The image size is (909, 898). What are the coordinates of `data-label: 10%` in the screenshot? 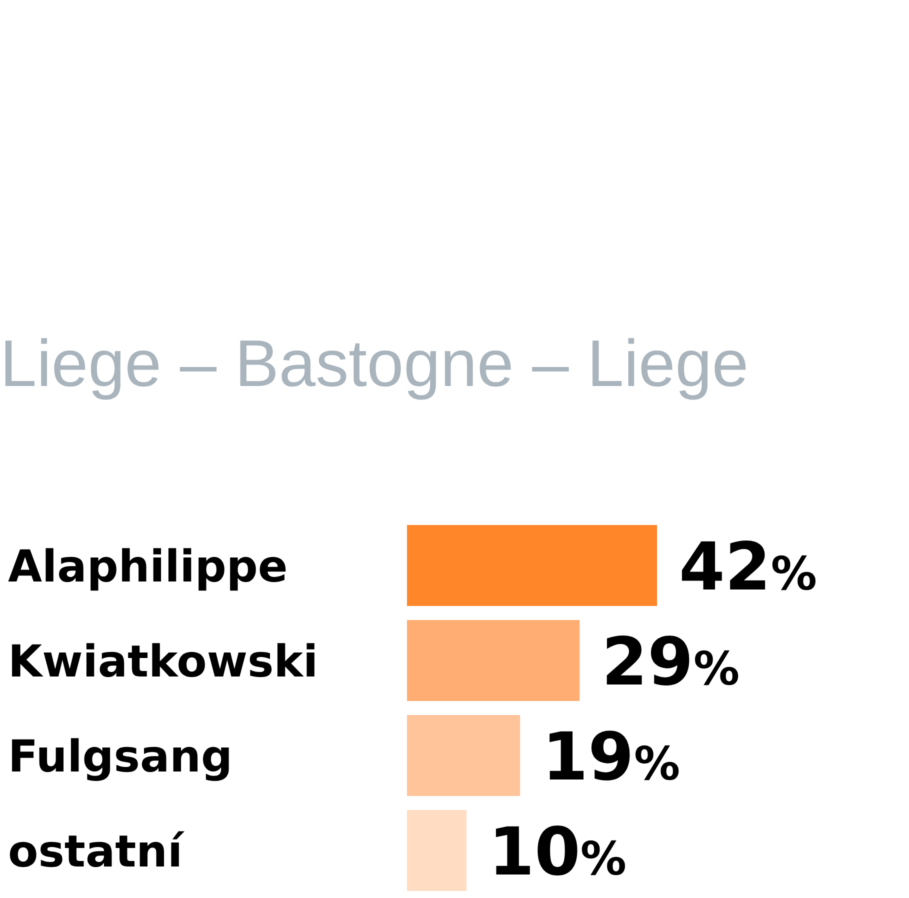 It's located at (557, 852).